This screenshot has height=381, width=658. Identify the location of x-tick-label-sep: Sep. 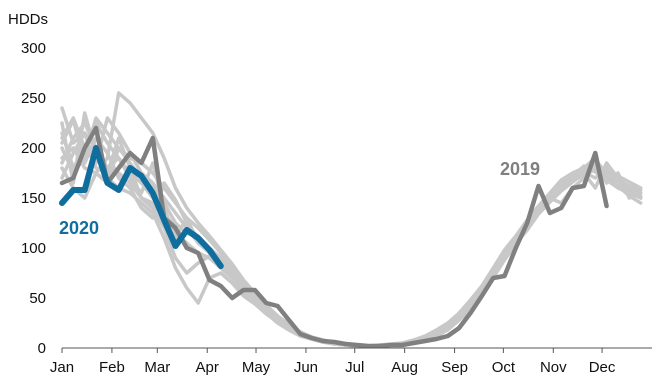
(454, 367).